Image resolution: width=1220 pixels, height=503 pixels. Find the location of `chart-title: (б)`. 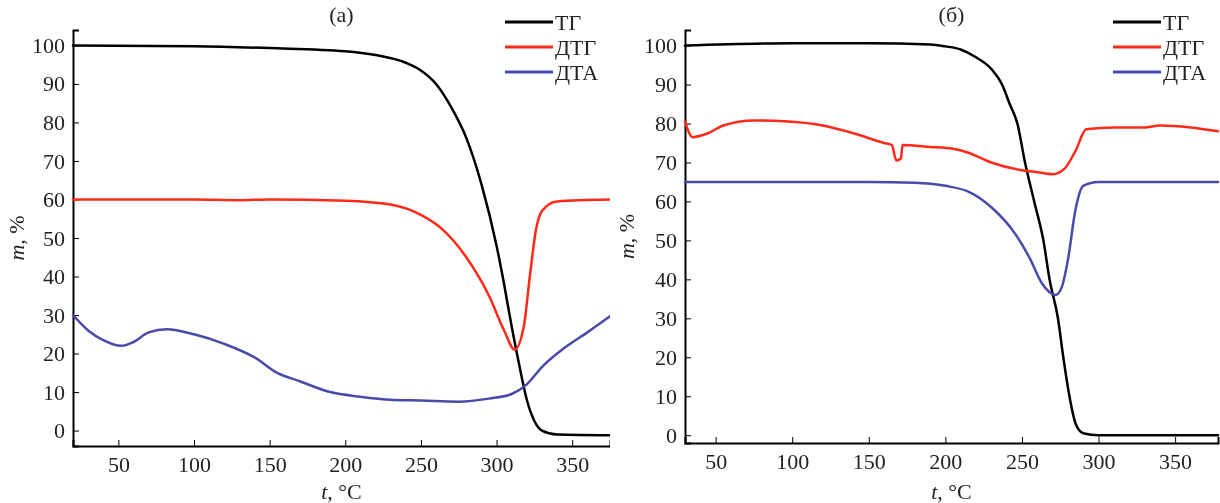

chart-title: (б) is located at coordinates (951, 14).